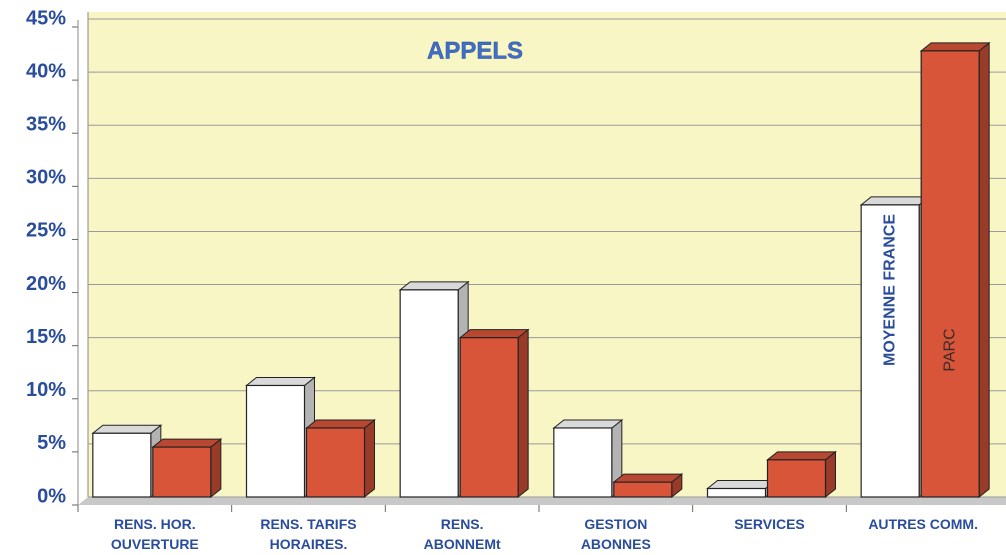 The height and width of the screenshot is (555, 1006). I want to click on y-tick-label: 15%, so click(46, 337).